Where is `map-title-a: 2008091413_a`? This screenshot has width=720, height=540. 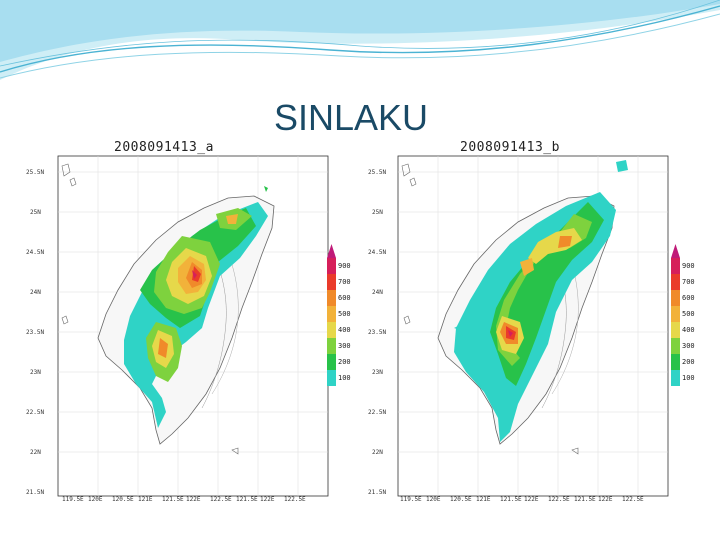 map-title-a: 2008091413_a is located at coordinates (164, 147).